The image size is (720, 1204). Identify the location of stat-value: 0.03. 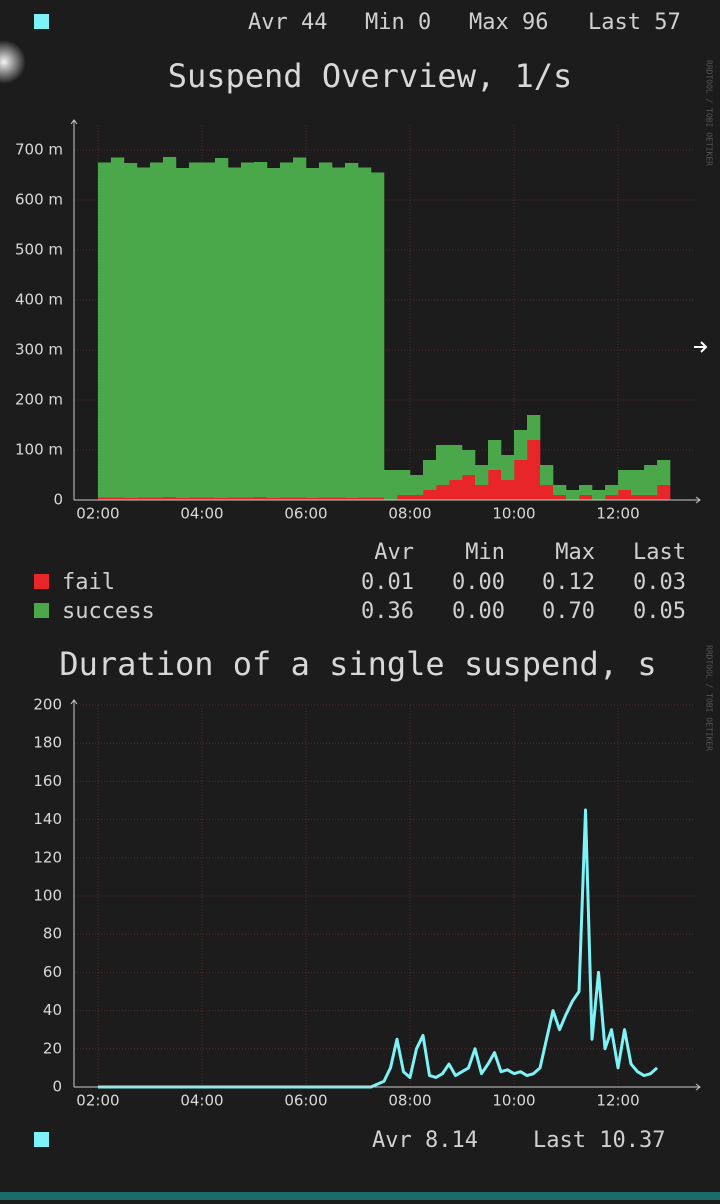
(659, 582).